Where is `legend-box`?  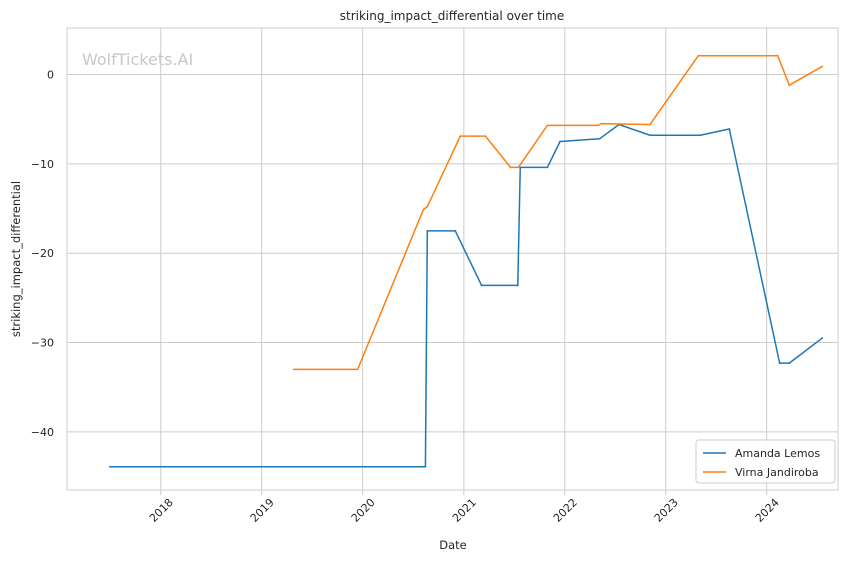 legend-box is located at coordinates (765, 461).